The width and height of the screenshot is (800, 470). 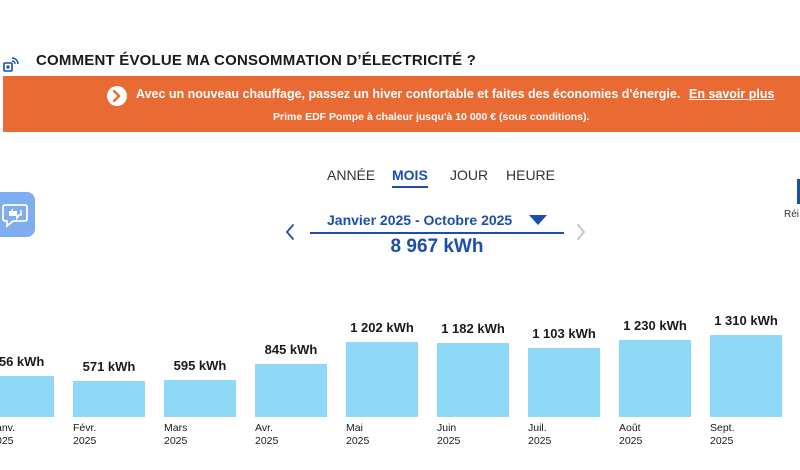 What do you see at coordinates (351, 175) in the screenshot?
I see `tab-annee: ANNÉE` at bounding box center [351, 175].